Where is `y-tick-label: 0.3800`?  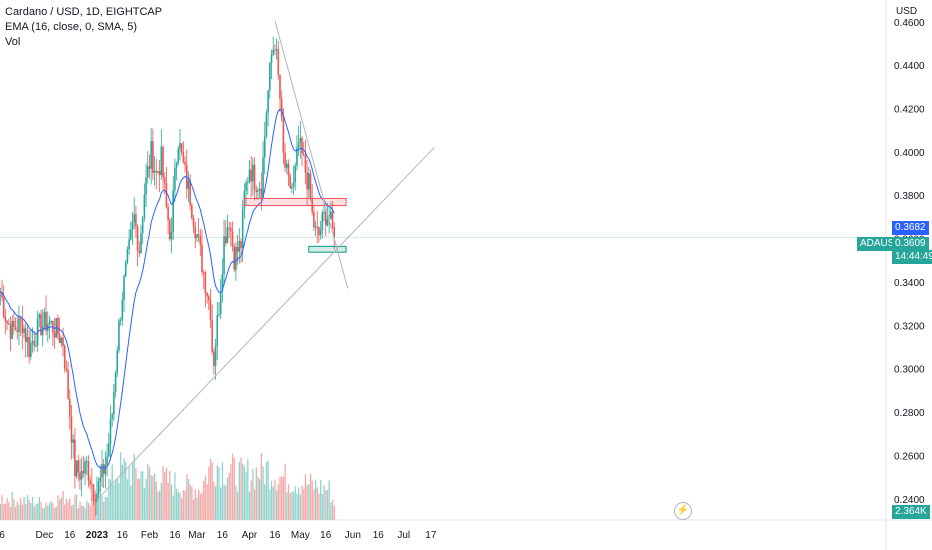 y-tick-label: 0.3800 is located at coordinates (909, 196).